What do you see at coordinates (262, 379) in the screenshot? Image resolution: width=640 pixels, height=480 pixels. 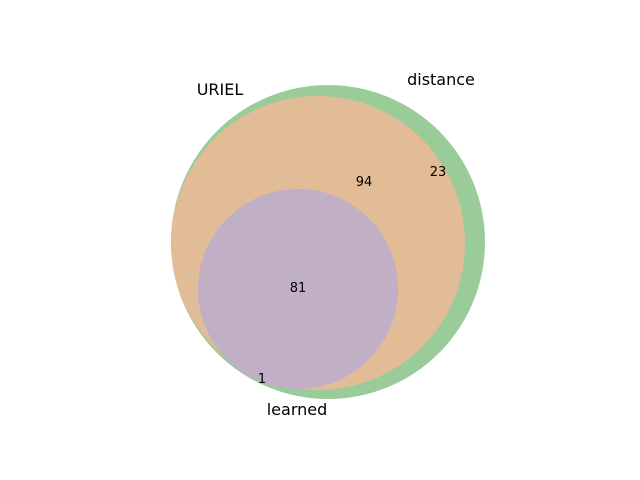 I see `region-count-distance-learned: 1` at bounding box center [262, 379].